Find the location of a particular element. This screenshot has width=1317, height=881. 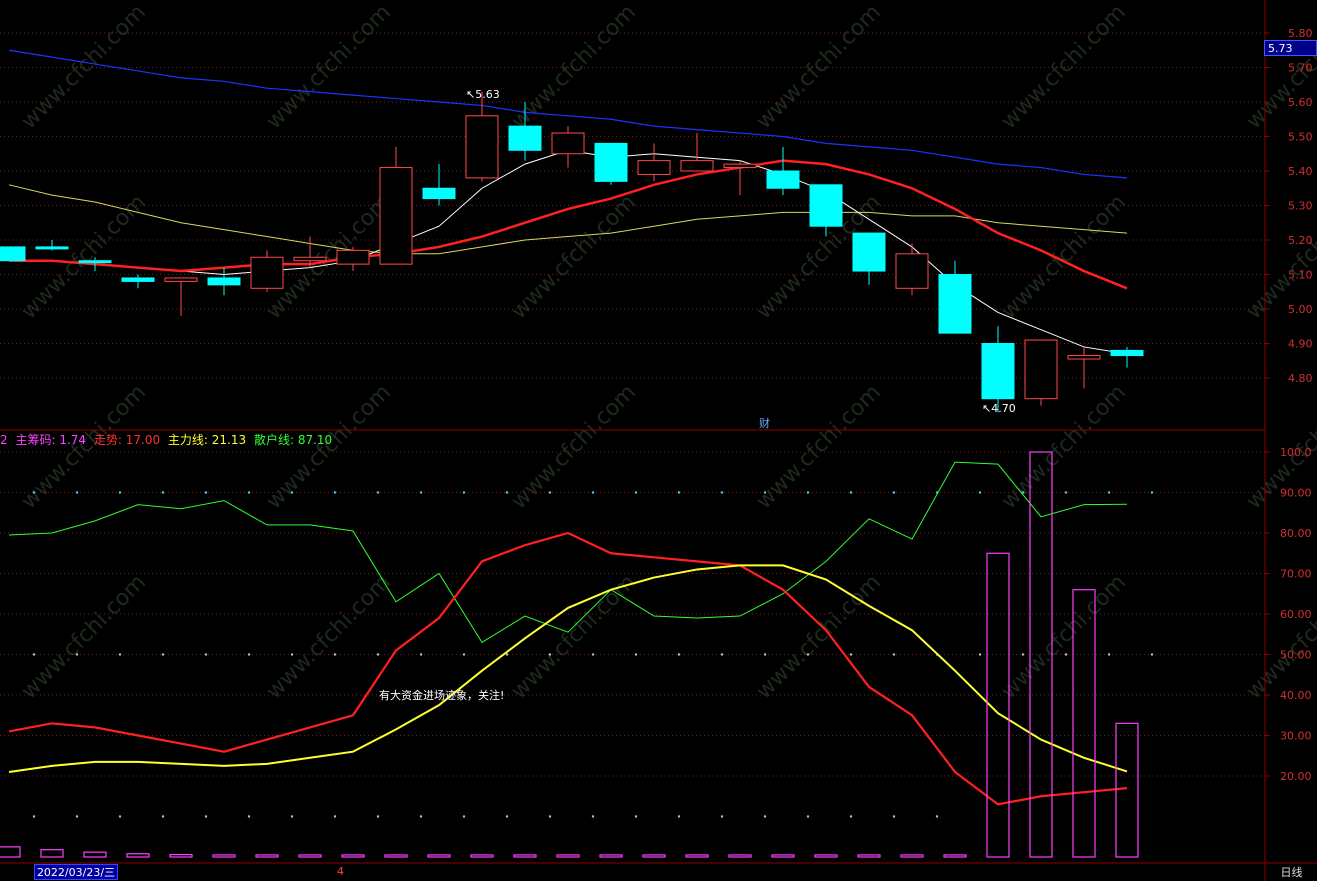

price-tick-label: 5.10 is located at coordinates (1300, 275).